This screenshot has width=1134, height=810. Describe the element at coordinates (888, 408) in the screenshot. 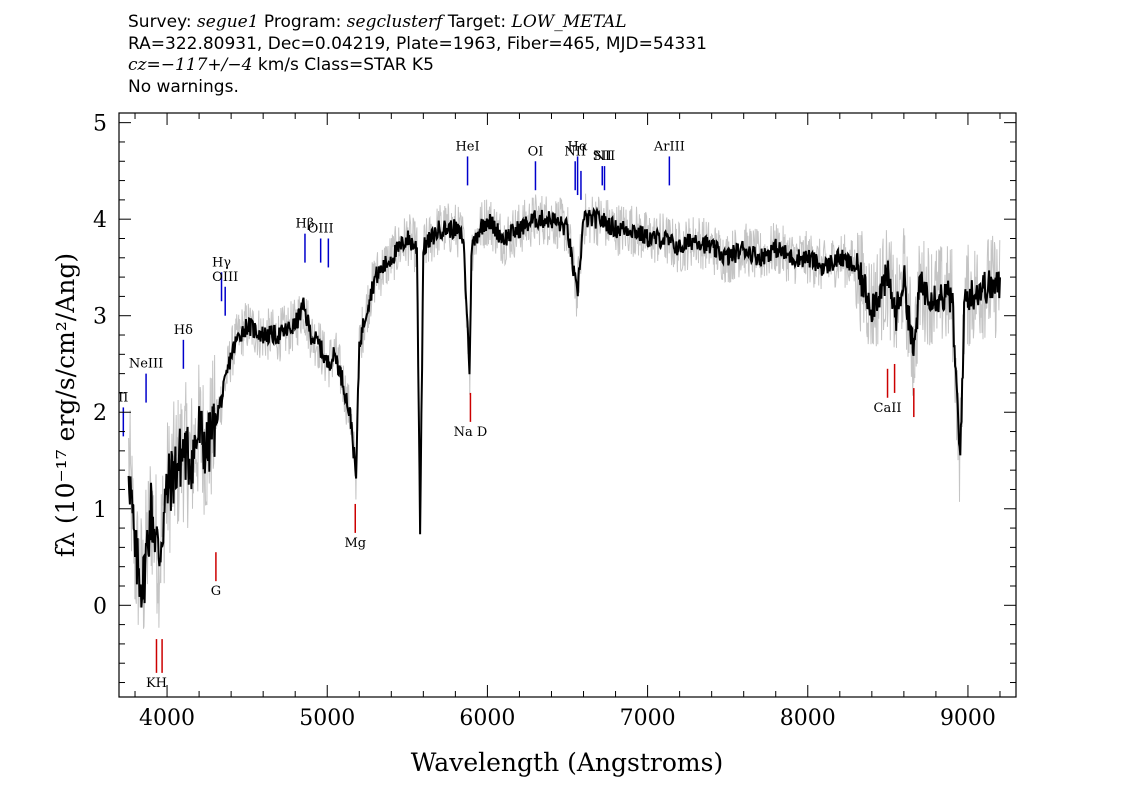

I see `absorption-label-5: CaII` at that location.